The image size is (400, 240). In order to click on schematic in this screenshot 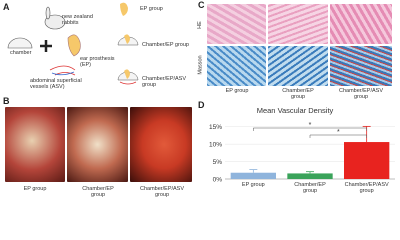, I will do `click(73, 43)`.